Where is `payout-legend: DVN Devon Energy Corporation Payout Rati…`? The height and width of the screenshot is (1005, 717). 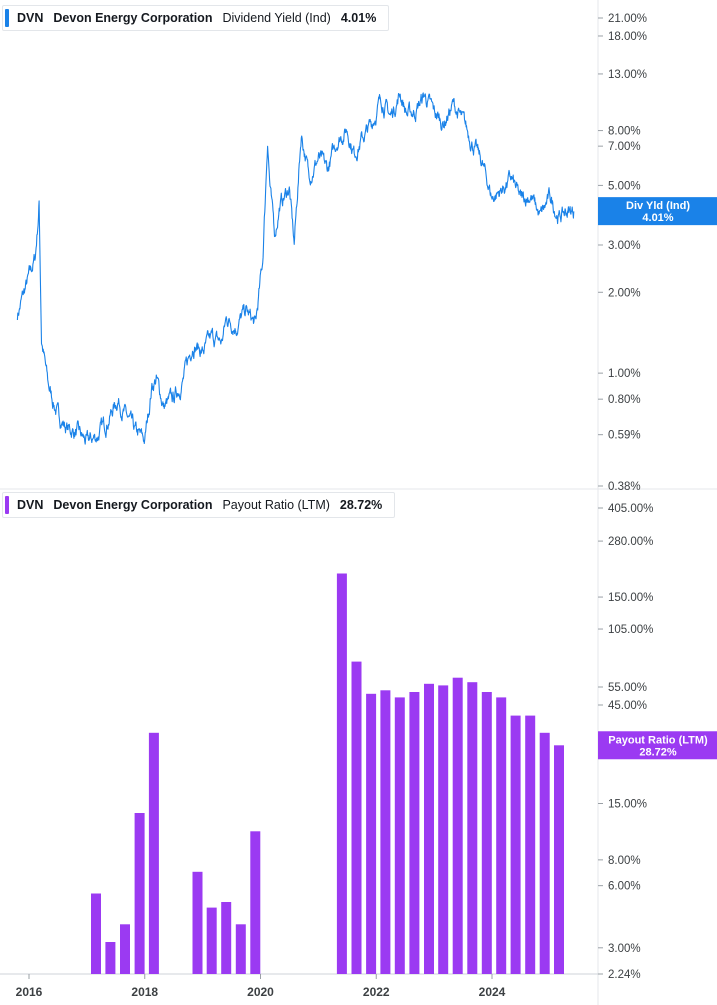
payout-legend: DVN Devon Energy Corporation Payout Rati… is located at coordinates (199, 505).